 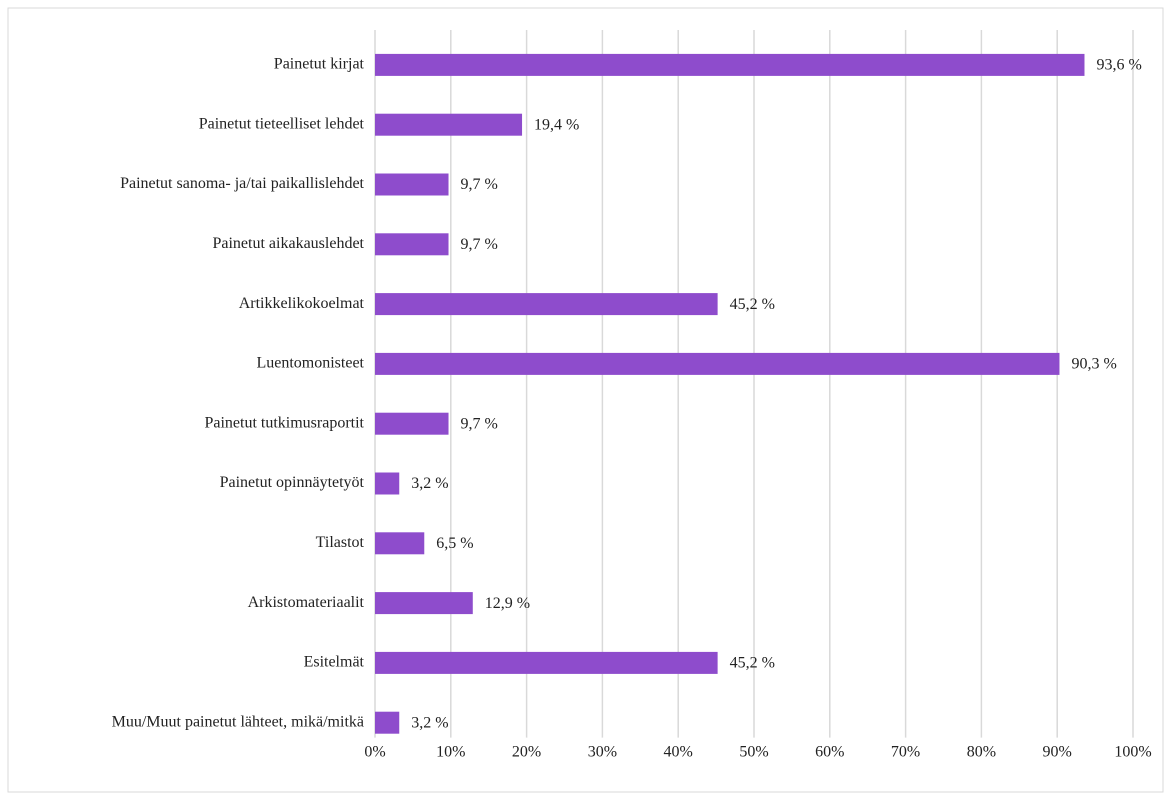 What do you see at coordinates (905, 751) in the screenshot?
I see `x-tick-label: 70%` at bounding box center [905, 751].